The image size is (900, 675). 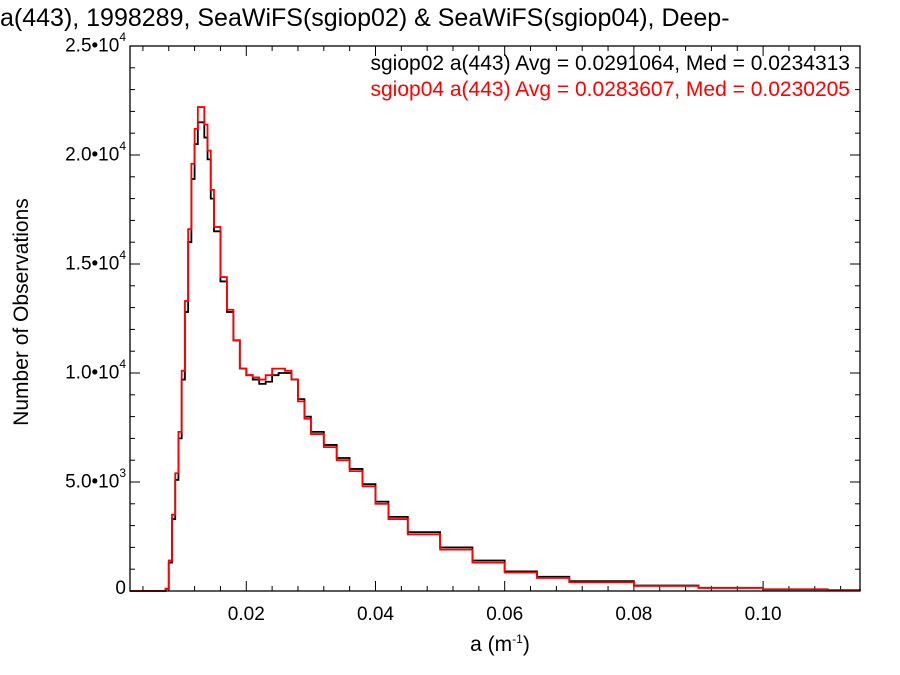 What do you see at coordinates (375, 614) in the screenshot?
I see `x-tick-label: 0.04` at bounding box center [375, 614].